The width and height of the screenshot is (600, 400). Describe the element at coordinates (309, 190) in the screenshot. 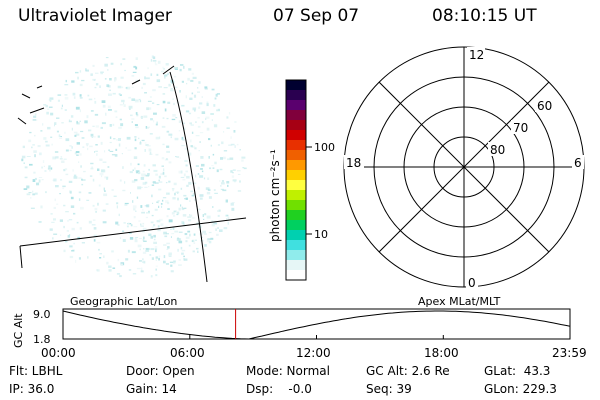

I see `color-bar-ticks` at that location.